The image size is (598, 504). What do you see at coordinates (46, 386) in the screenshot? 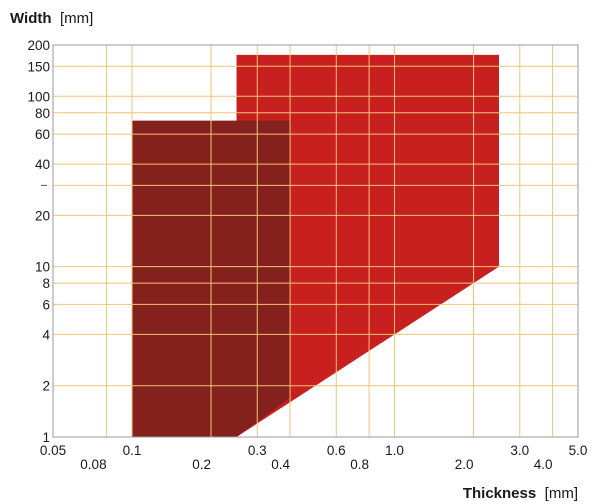
I see `y-tick-label: 2` at bounding box center [46, 386].